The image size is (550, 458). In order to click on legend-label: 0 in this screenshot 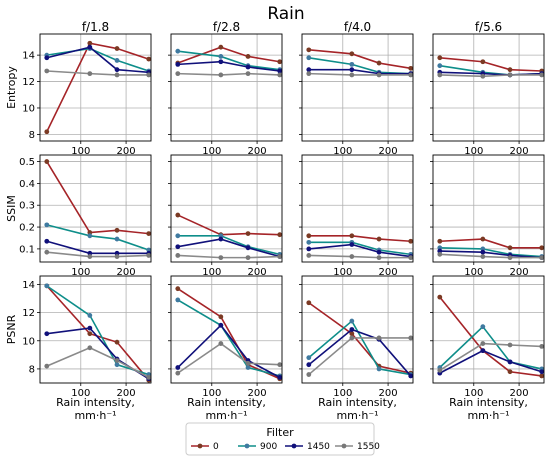, I will do `click(216, 447)`.